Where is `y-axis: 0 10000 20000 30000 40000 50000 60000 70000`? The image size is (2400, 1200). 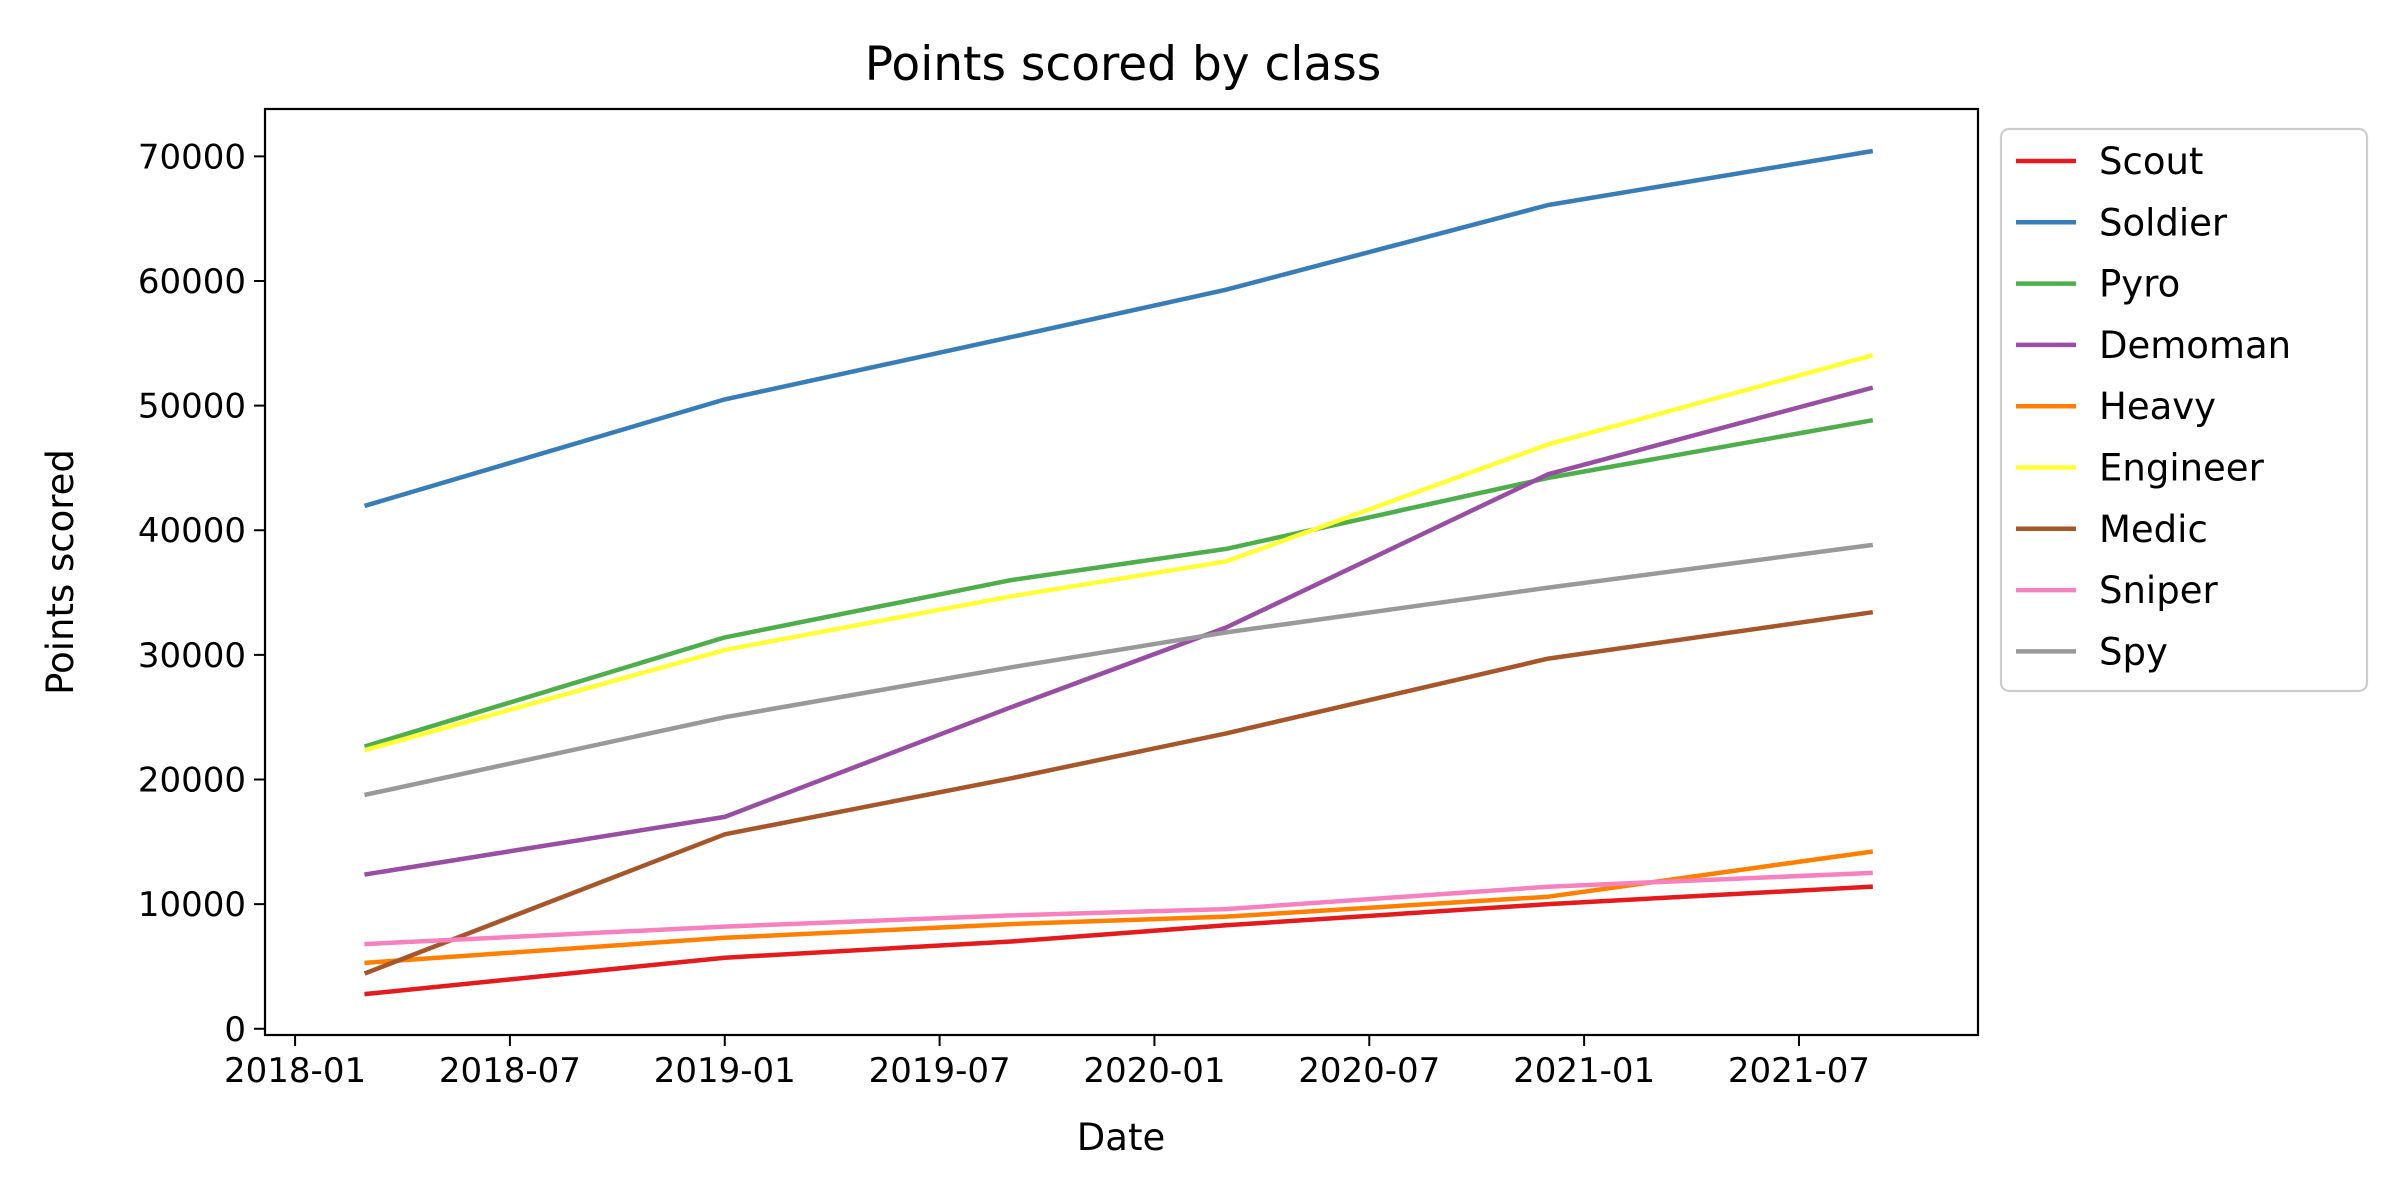 y-axis: 0 10000 20000 30000 40000 50000 60000 70000 is located at coordinates (201, 593).